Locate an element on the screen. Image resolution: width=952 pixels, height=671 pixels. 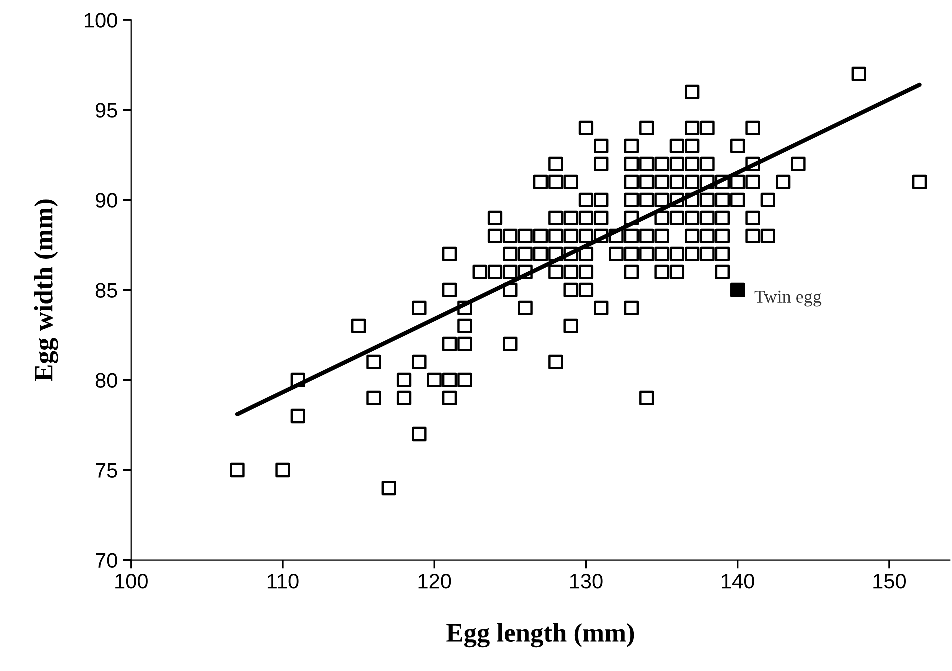
x-tick-label: 150 is located at coordinates (890, 581).